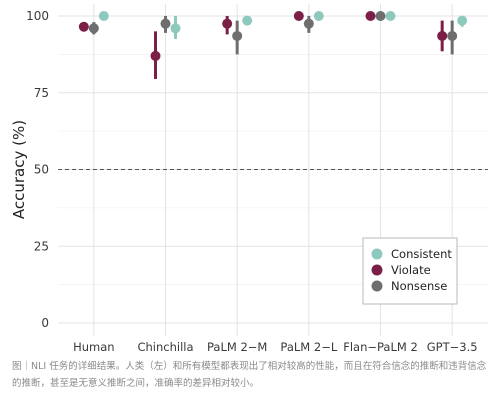 This screenshot has width=500, height=400. Describe the element at coordinates (19, 169) in the screenshot. I see `y-axis-label: Accuracy (%)` at that location.